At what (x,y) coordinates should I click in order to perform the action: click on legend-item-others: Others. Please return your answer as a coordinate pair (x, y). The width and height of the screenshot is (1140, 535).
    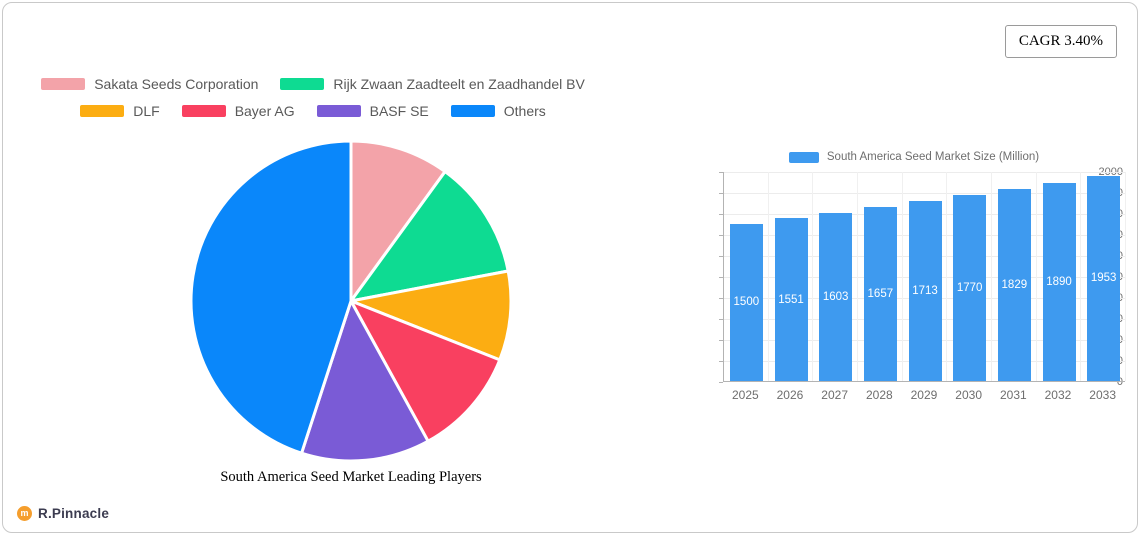
    Looking at the image, I should click on (498, 111).